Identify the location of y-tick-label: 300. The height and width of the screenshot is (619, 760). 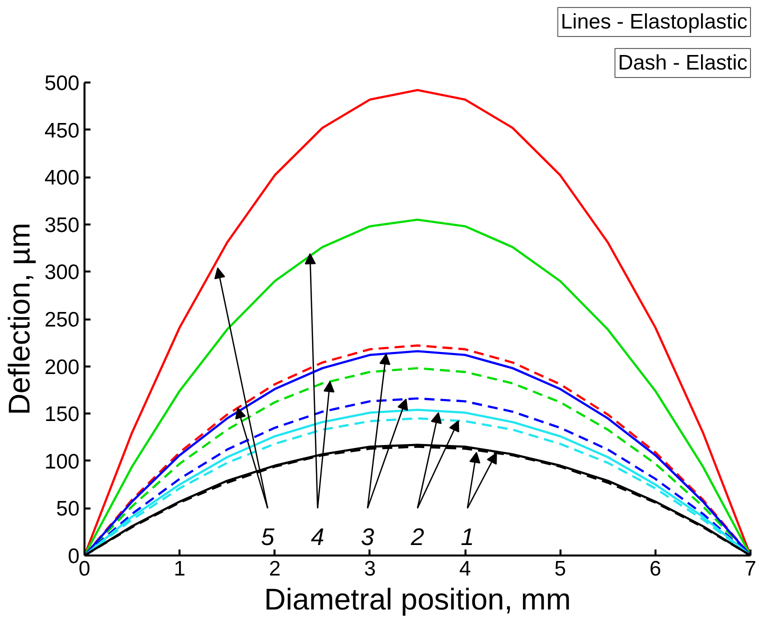
(62, 272).